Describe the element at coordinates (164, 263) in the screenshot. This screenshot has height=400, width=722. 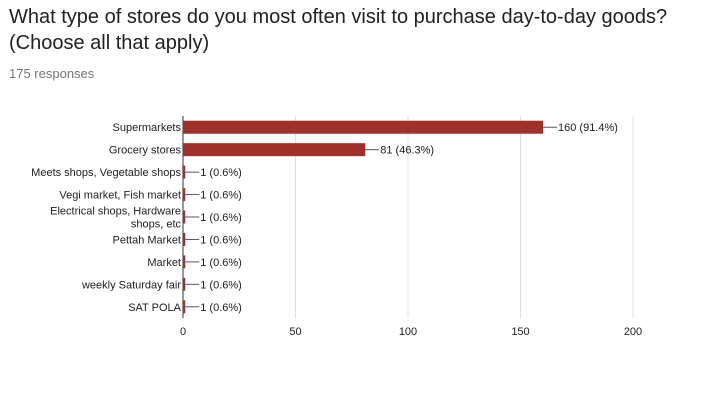
I see `category-label: Market` at that location.